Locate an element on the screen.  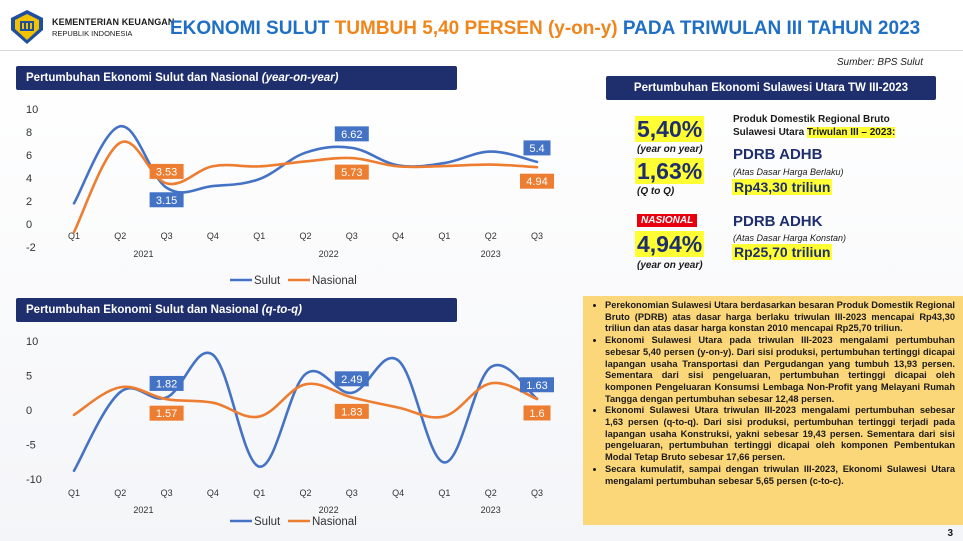
y-tick-label: 5 is located at coordinates (29, 377).